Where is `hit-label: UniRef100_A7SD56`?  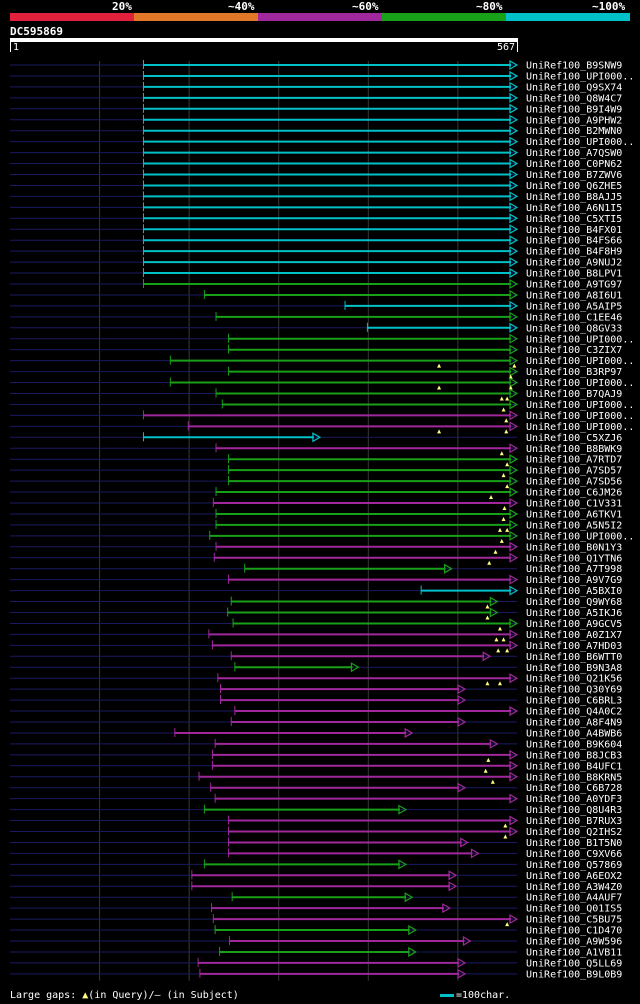
hit-label: UniRef100_A7SD56 is located at coordinates (574, 482).